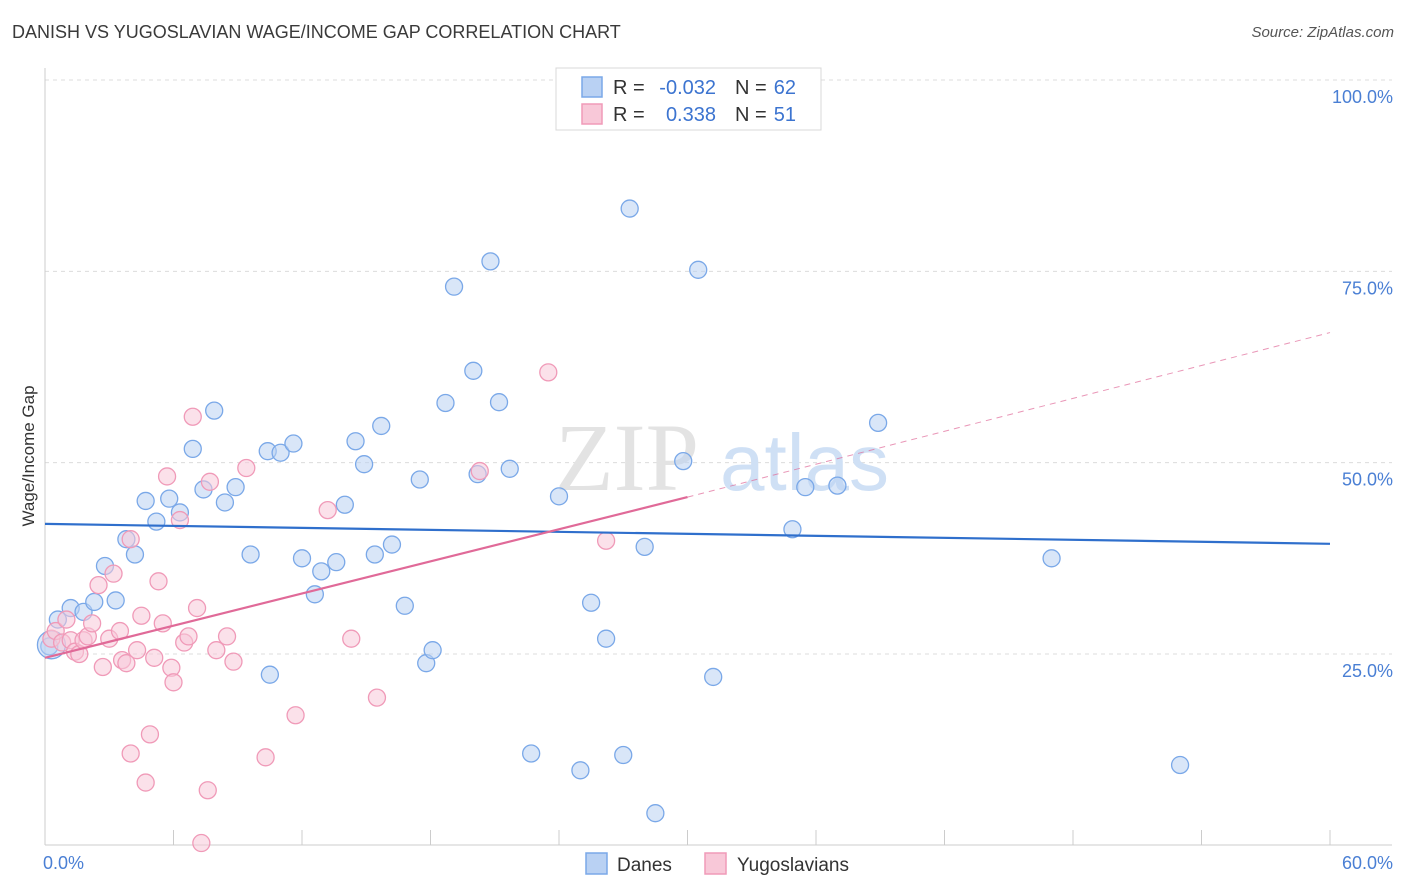  I want to click on legend-r-value-1: 0.338, so click(691, 115).